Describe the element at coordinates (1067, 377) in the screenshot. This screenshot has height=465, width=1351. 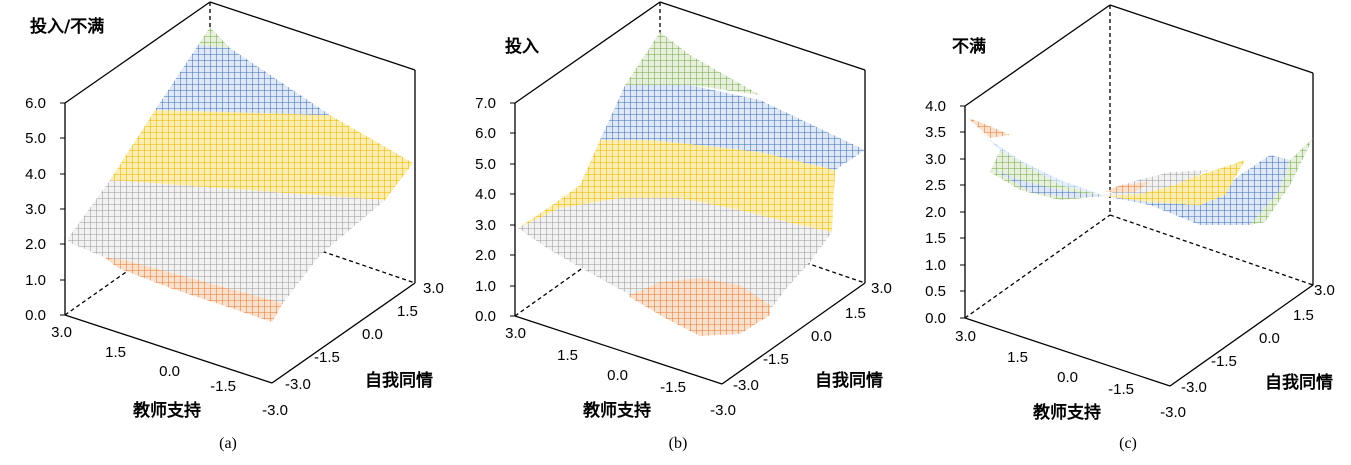
I see `panel-c-x-tick: 0.0` at that location.